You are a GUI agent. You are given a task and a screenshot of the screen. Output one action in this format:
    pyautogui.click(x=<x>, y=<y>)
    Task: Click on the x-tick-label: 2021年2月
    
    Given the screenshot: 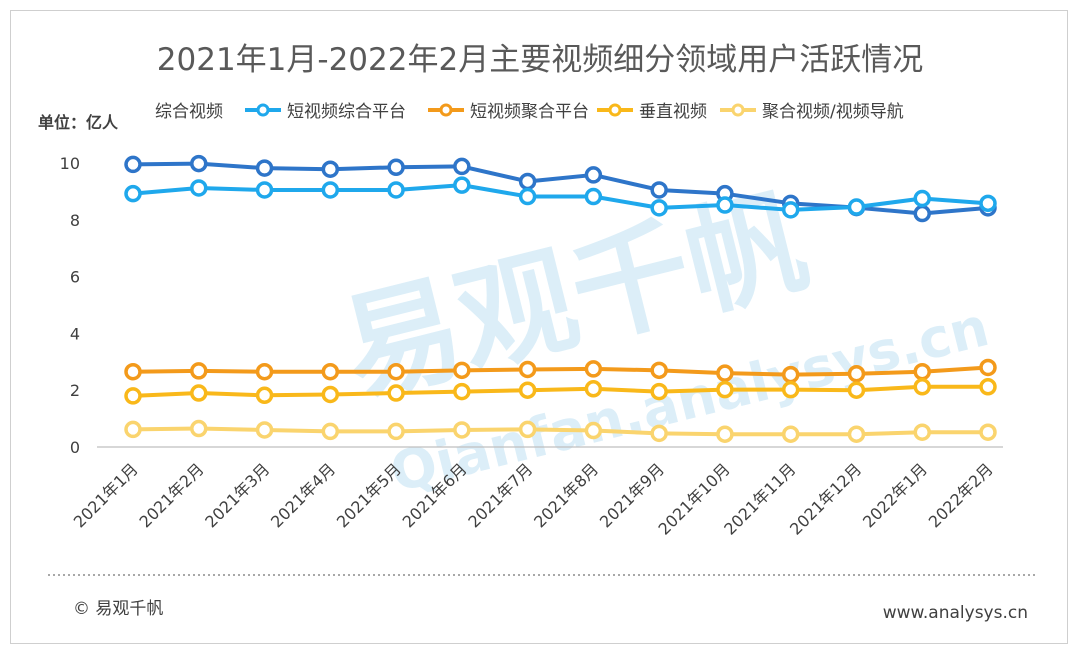 What is the action you would take?
    pyautogui.click(x=172, y=495)
    